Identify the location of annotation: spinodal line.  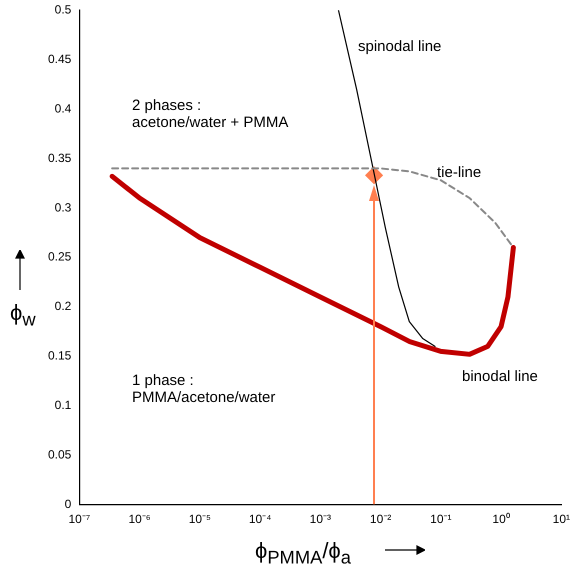
(400, 46).